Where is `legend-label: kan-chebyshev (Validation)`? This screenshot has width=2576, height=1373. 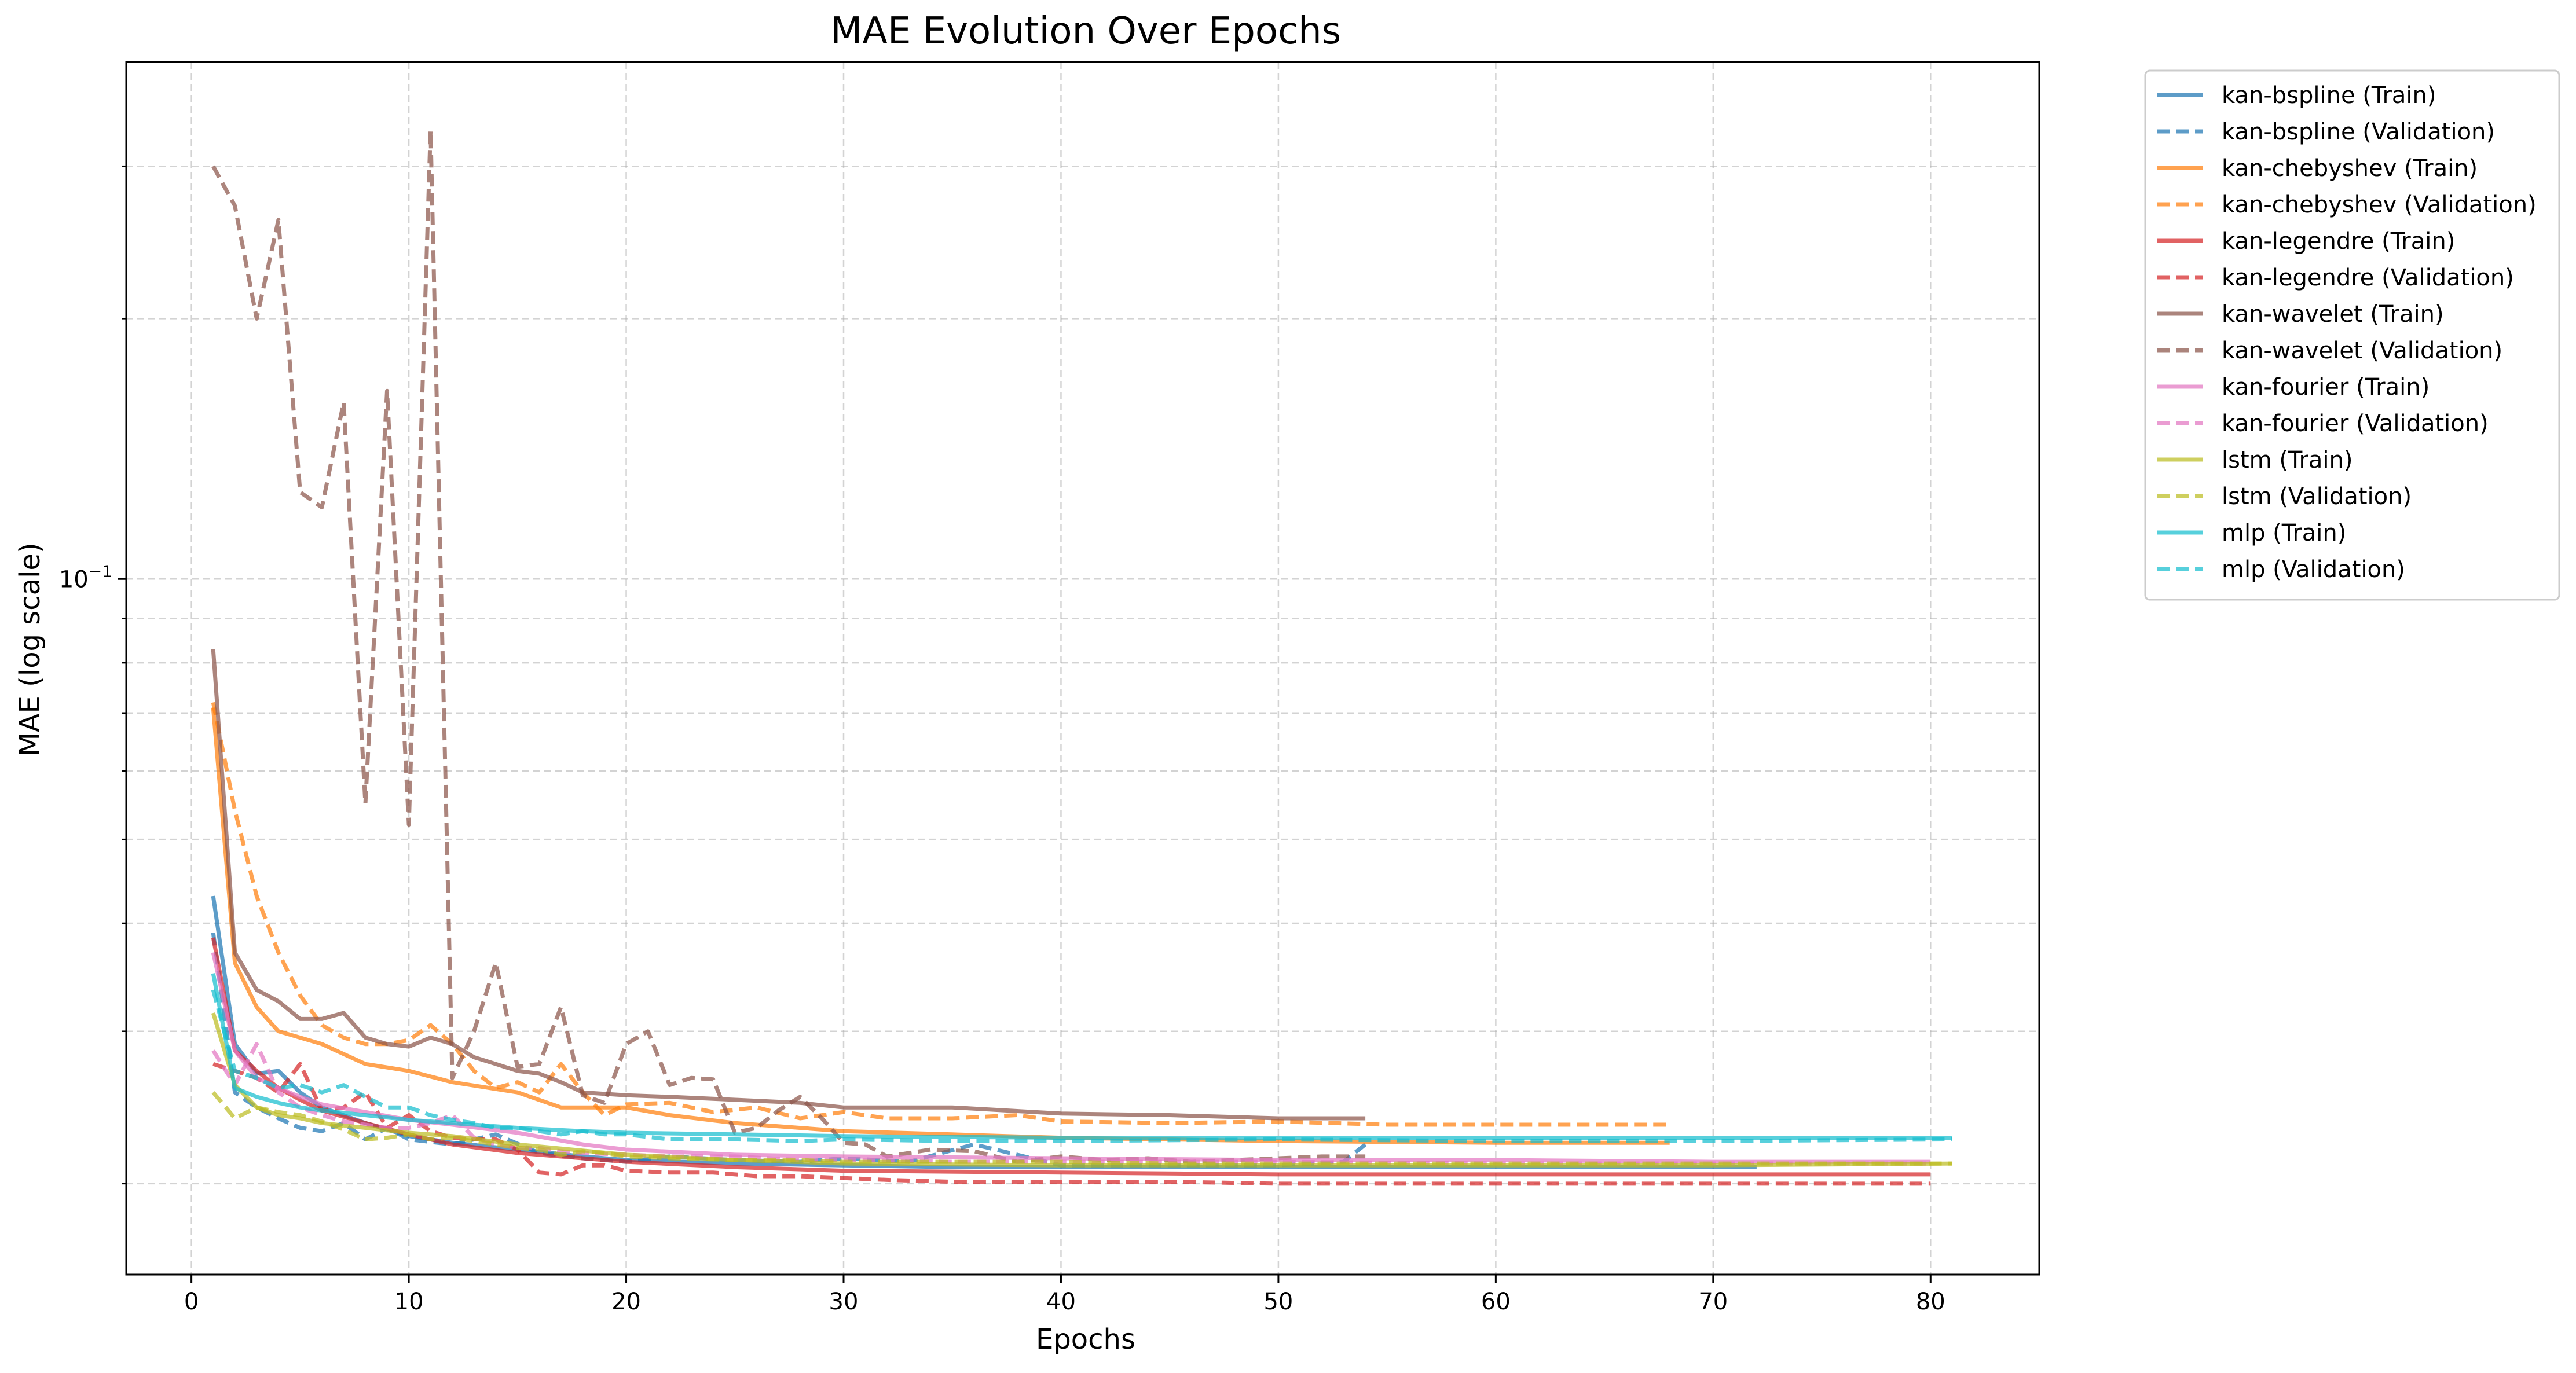
legend-label: kan-chebyshev (Validation) is located at coordinates (2379, 205).